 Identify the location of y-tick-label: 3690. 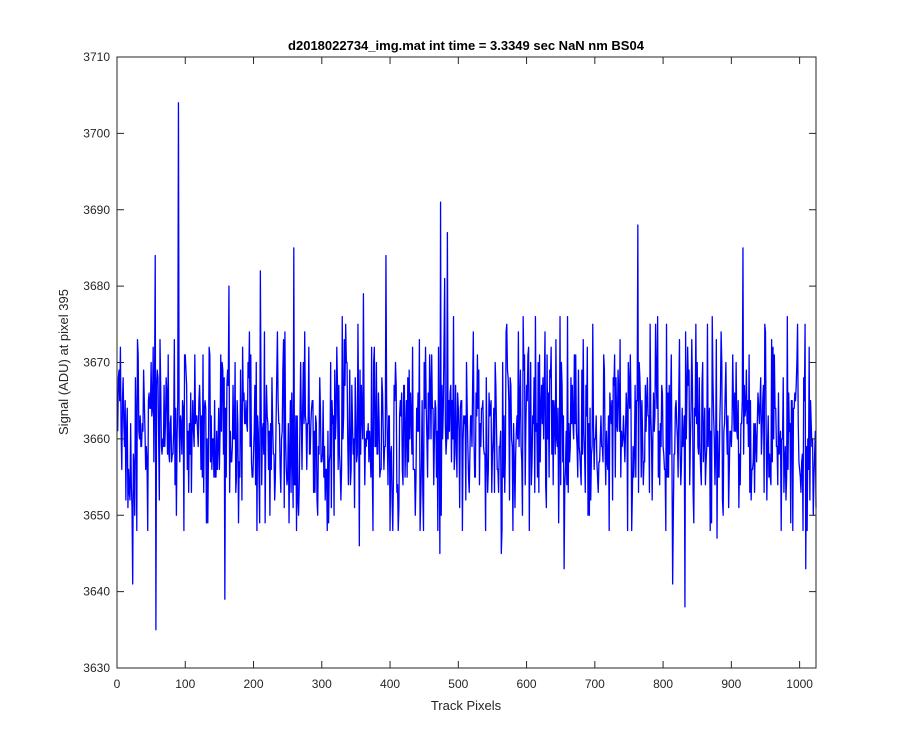
(96, 210).